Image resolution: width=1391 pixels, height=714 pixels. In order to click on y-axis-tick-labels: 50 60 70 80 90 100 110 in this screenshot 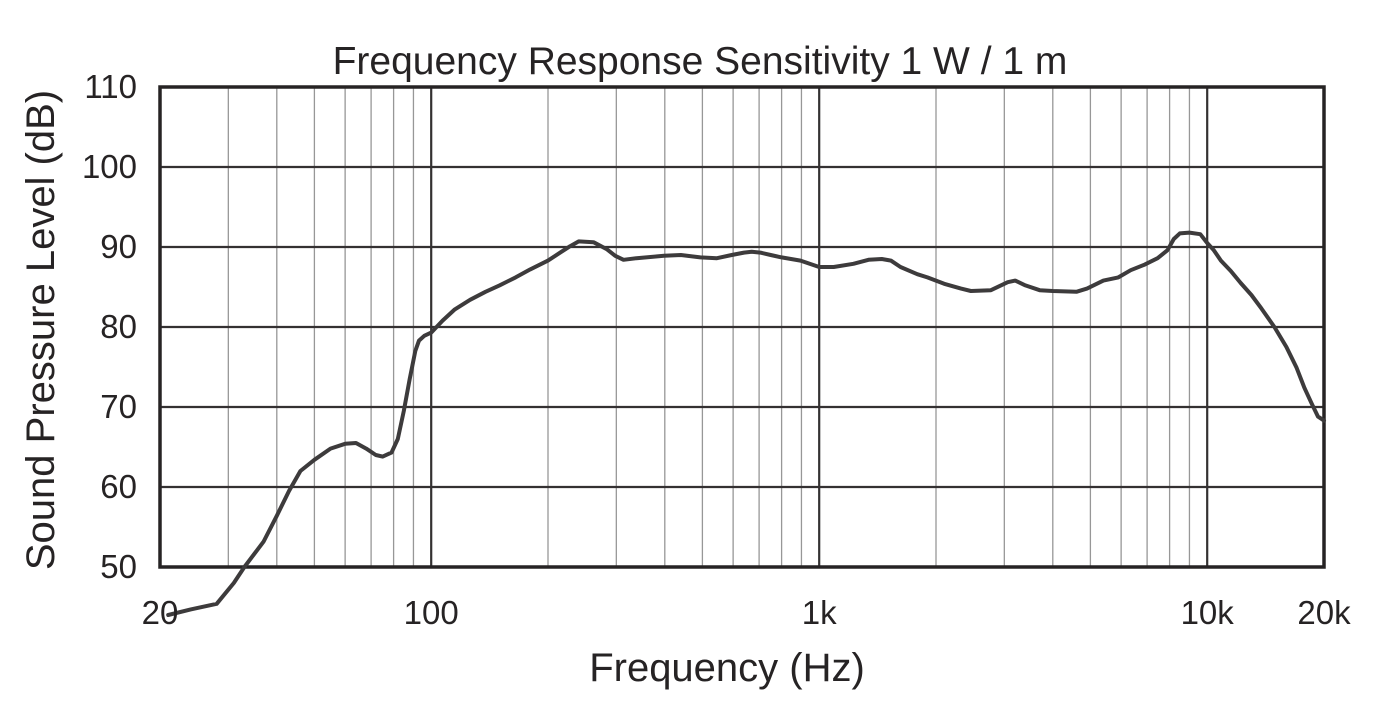, I will do `click(109, 326)`.